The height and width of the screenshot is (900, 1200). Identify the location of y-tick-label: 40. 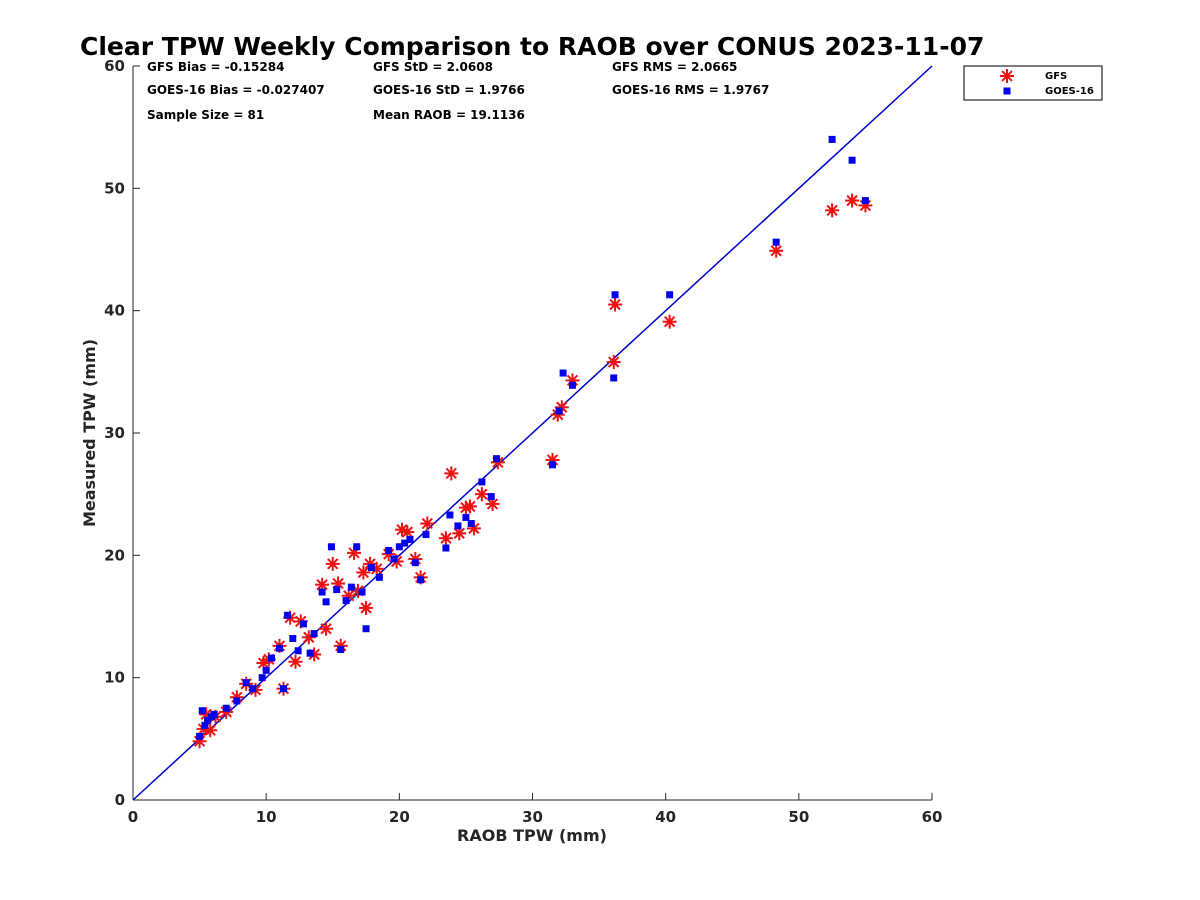
(114, 311).